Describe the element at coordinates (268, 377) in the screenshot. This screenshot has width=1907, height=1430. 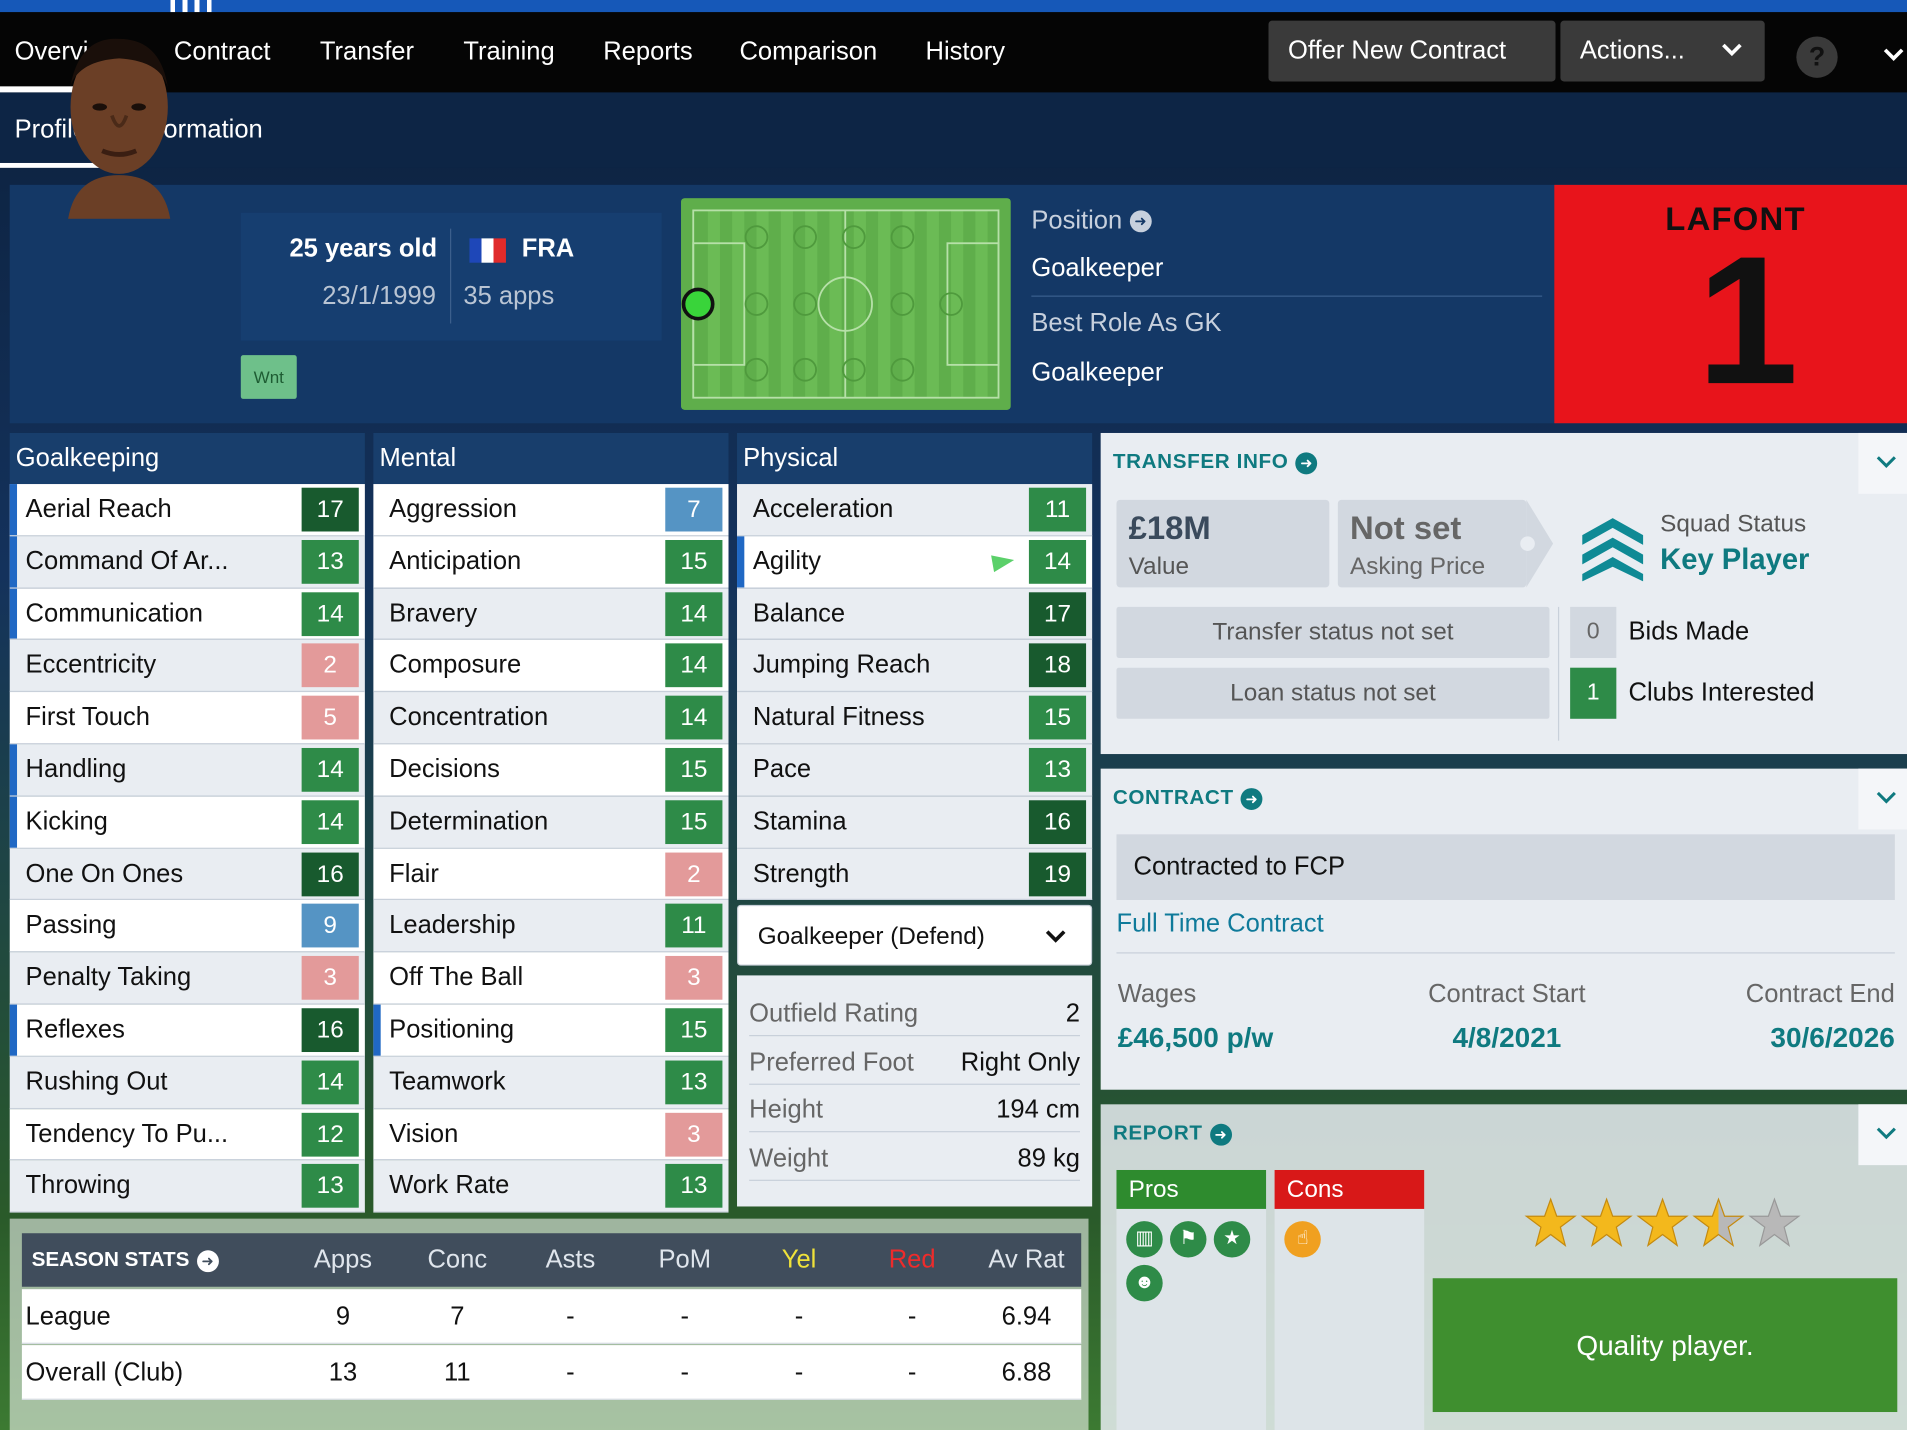
I see `wanted-badge: Wnt` at that location.